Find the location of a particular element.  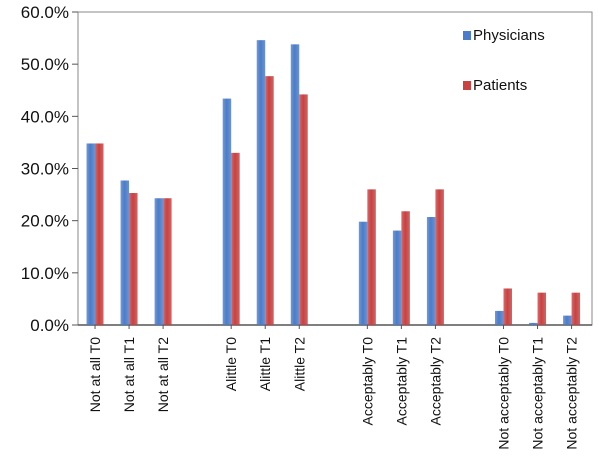

x-tick-label: Alittle T2 is located at coordinates (299, 364).